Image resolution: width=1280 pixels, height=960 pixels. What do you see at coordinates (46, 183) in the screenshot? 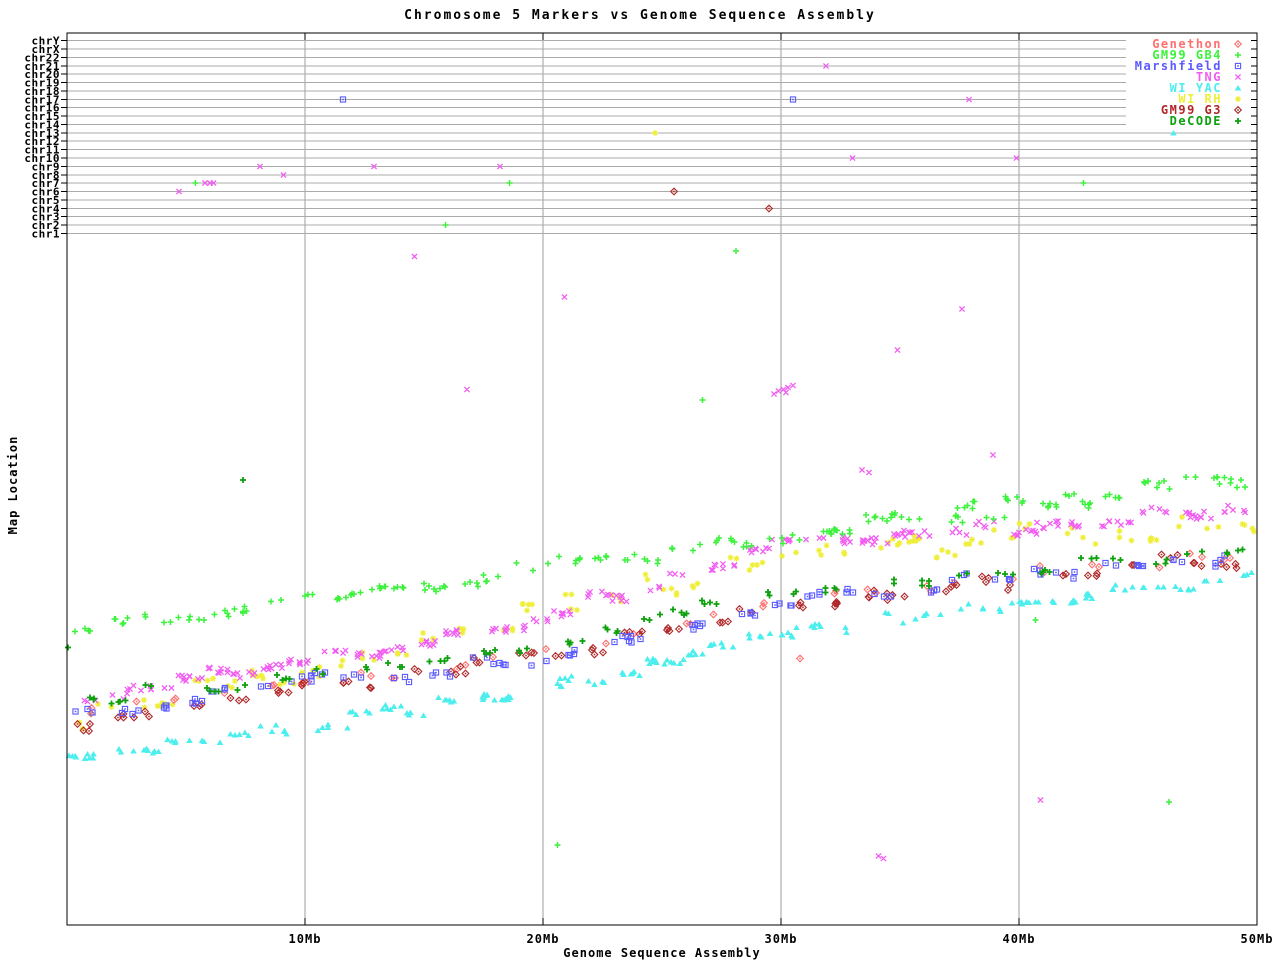
I see `chromosome-label: chr7` at bounding box center [46, 183].